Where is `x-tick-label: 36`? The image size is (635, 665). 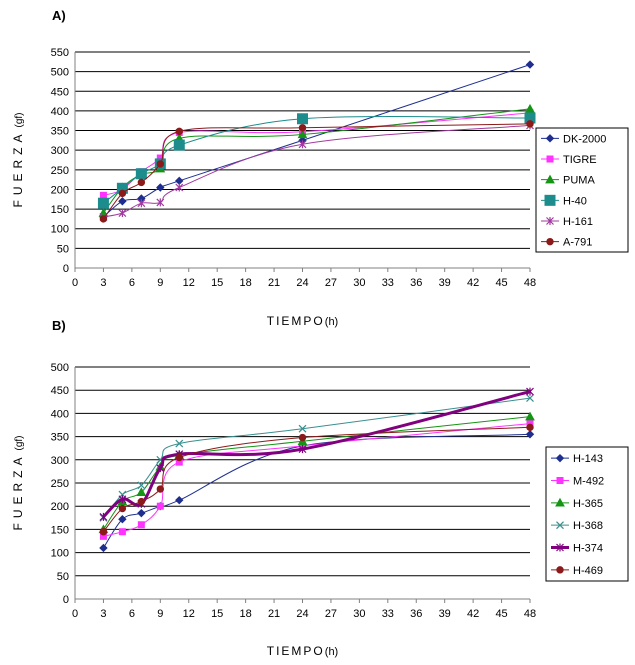
x-tick-label: 36 is located at coordinates (416, 283).